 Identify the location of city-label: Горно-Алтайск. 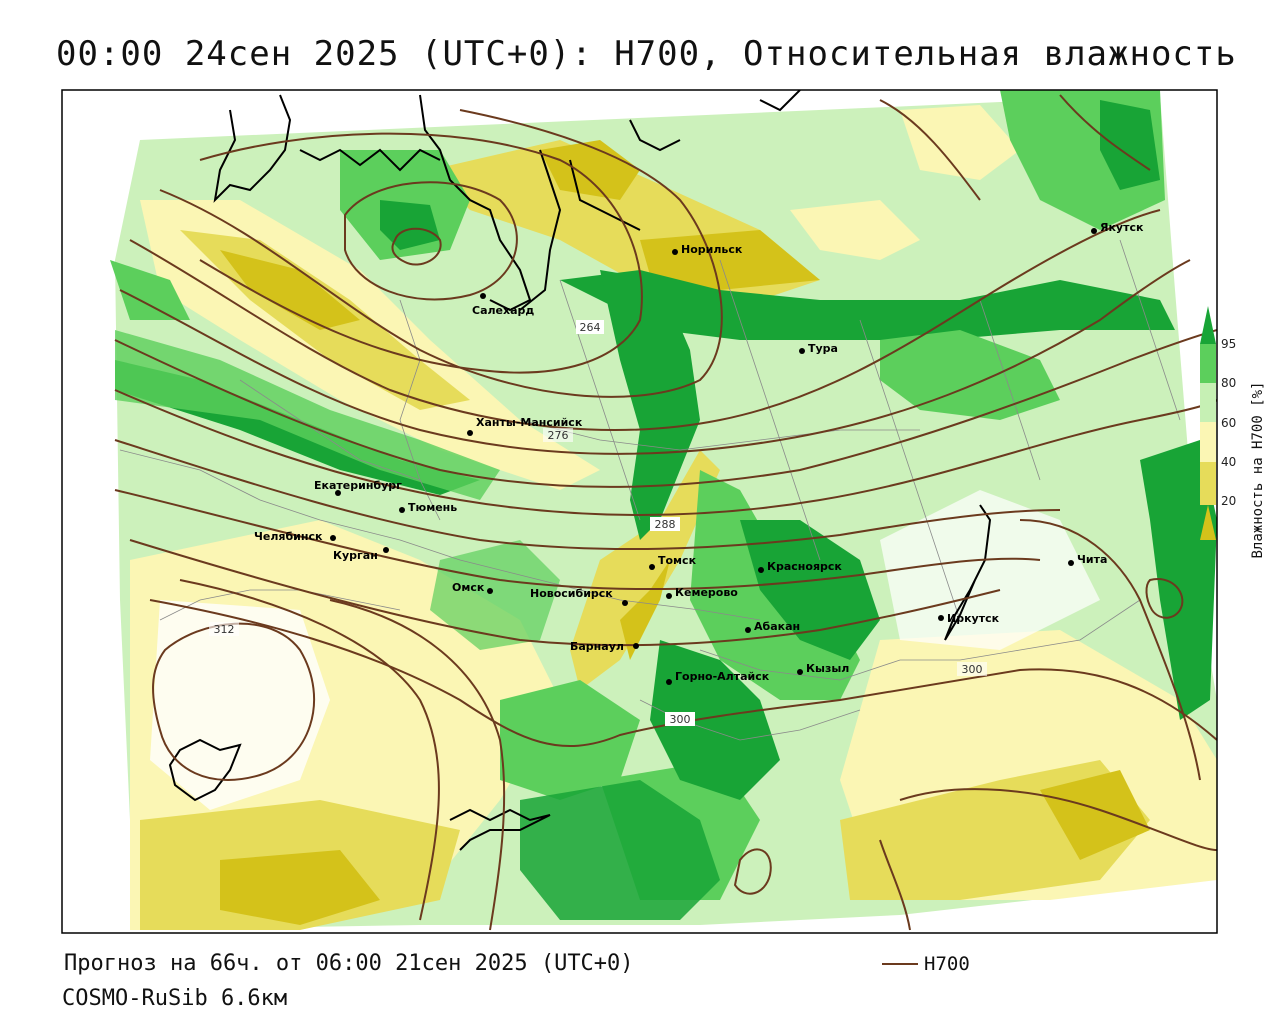
(722, 676).